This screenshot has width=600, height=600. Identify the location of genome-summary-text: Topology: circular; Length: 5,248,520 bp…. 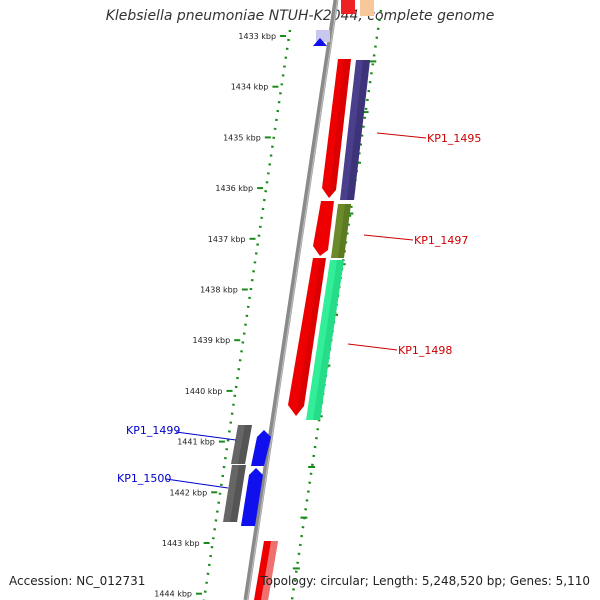
(425, 581).